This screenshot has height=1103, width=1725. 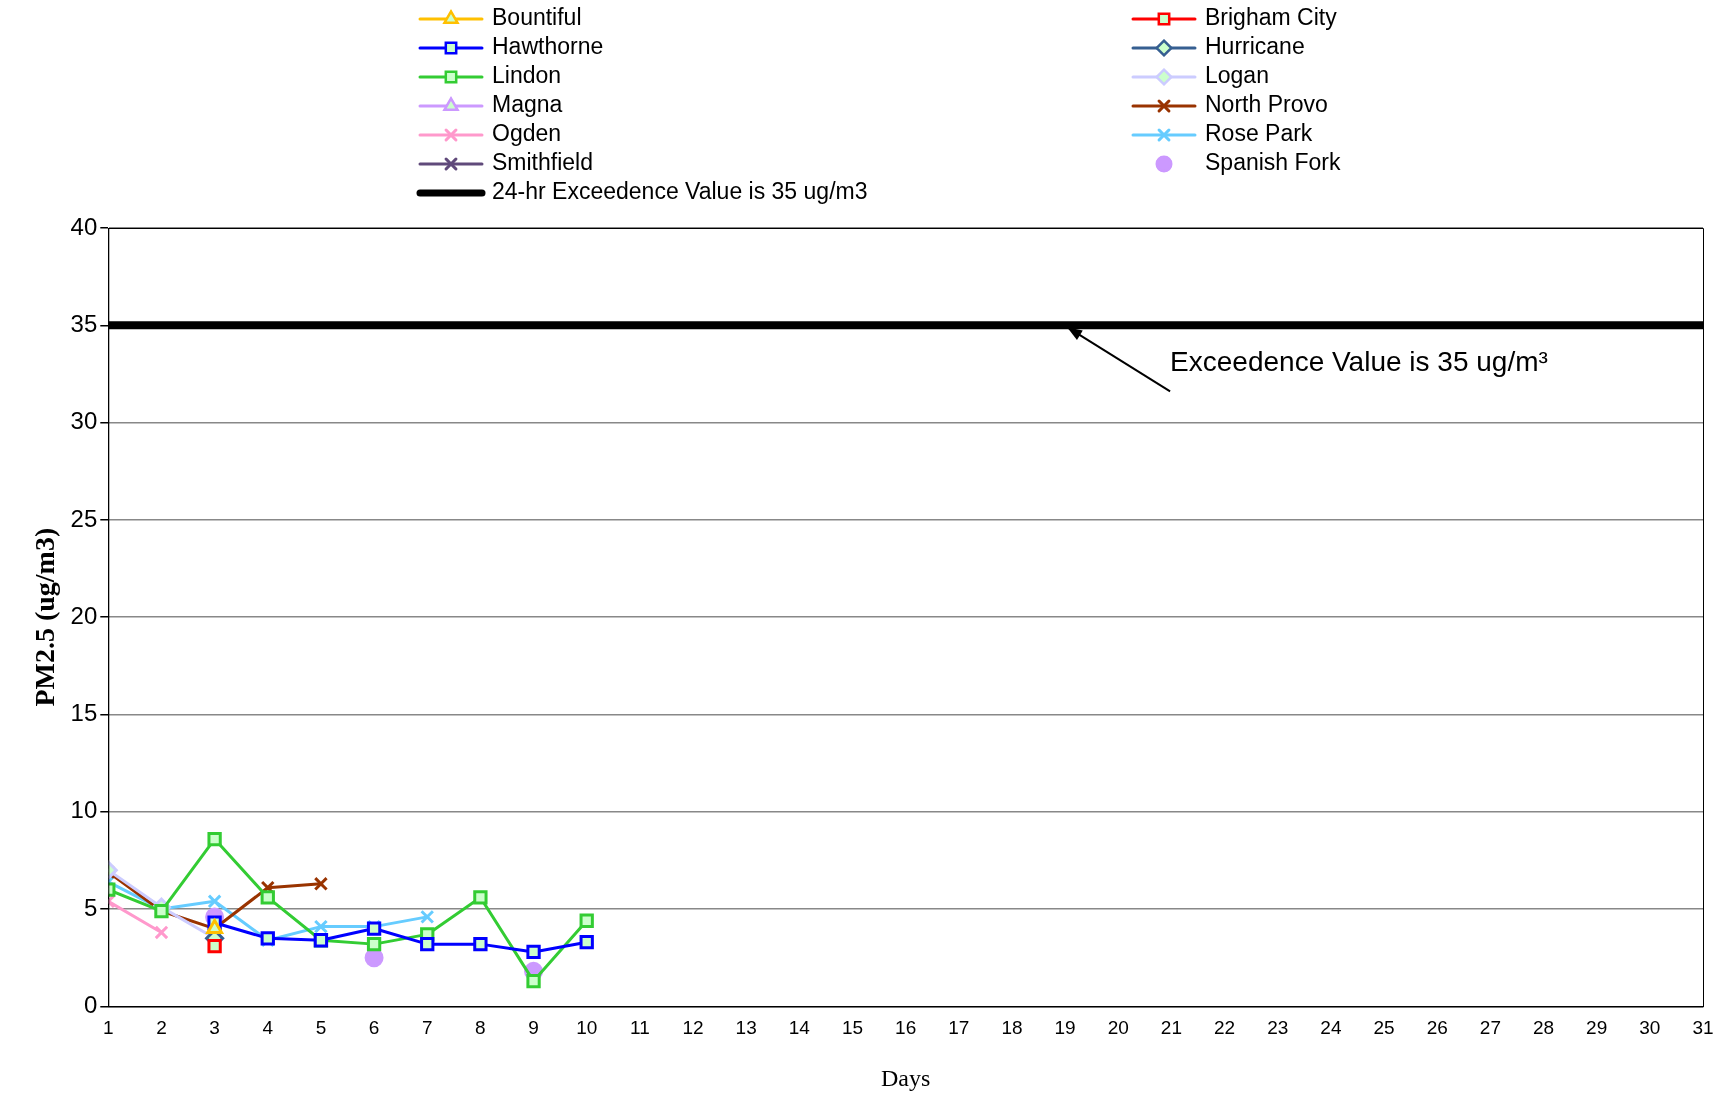 What do you see at coordinates (427, 1028) in the screenshot?
I see `x-tick-label: 7` at bounding box center [427, 1028].